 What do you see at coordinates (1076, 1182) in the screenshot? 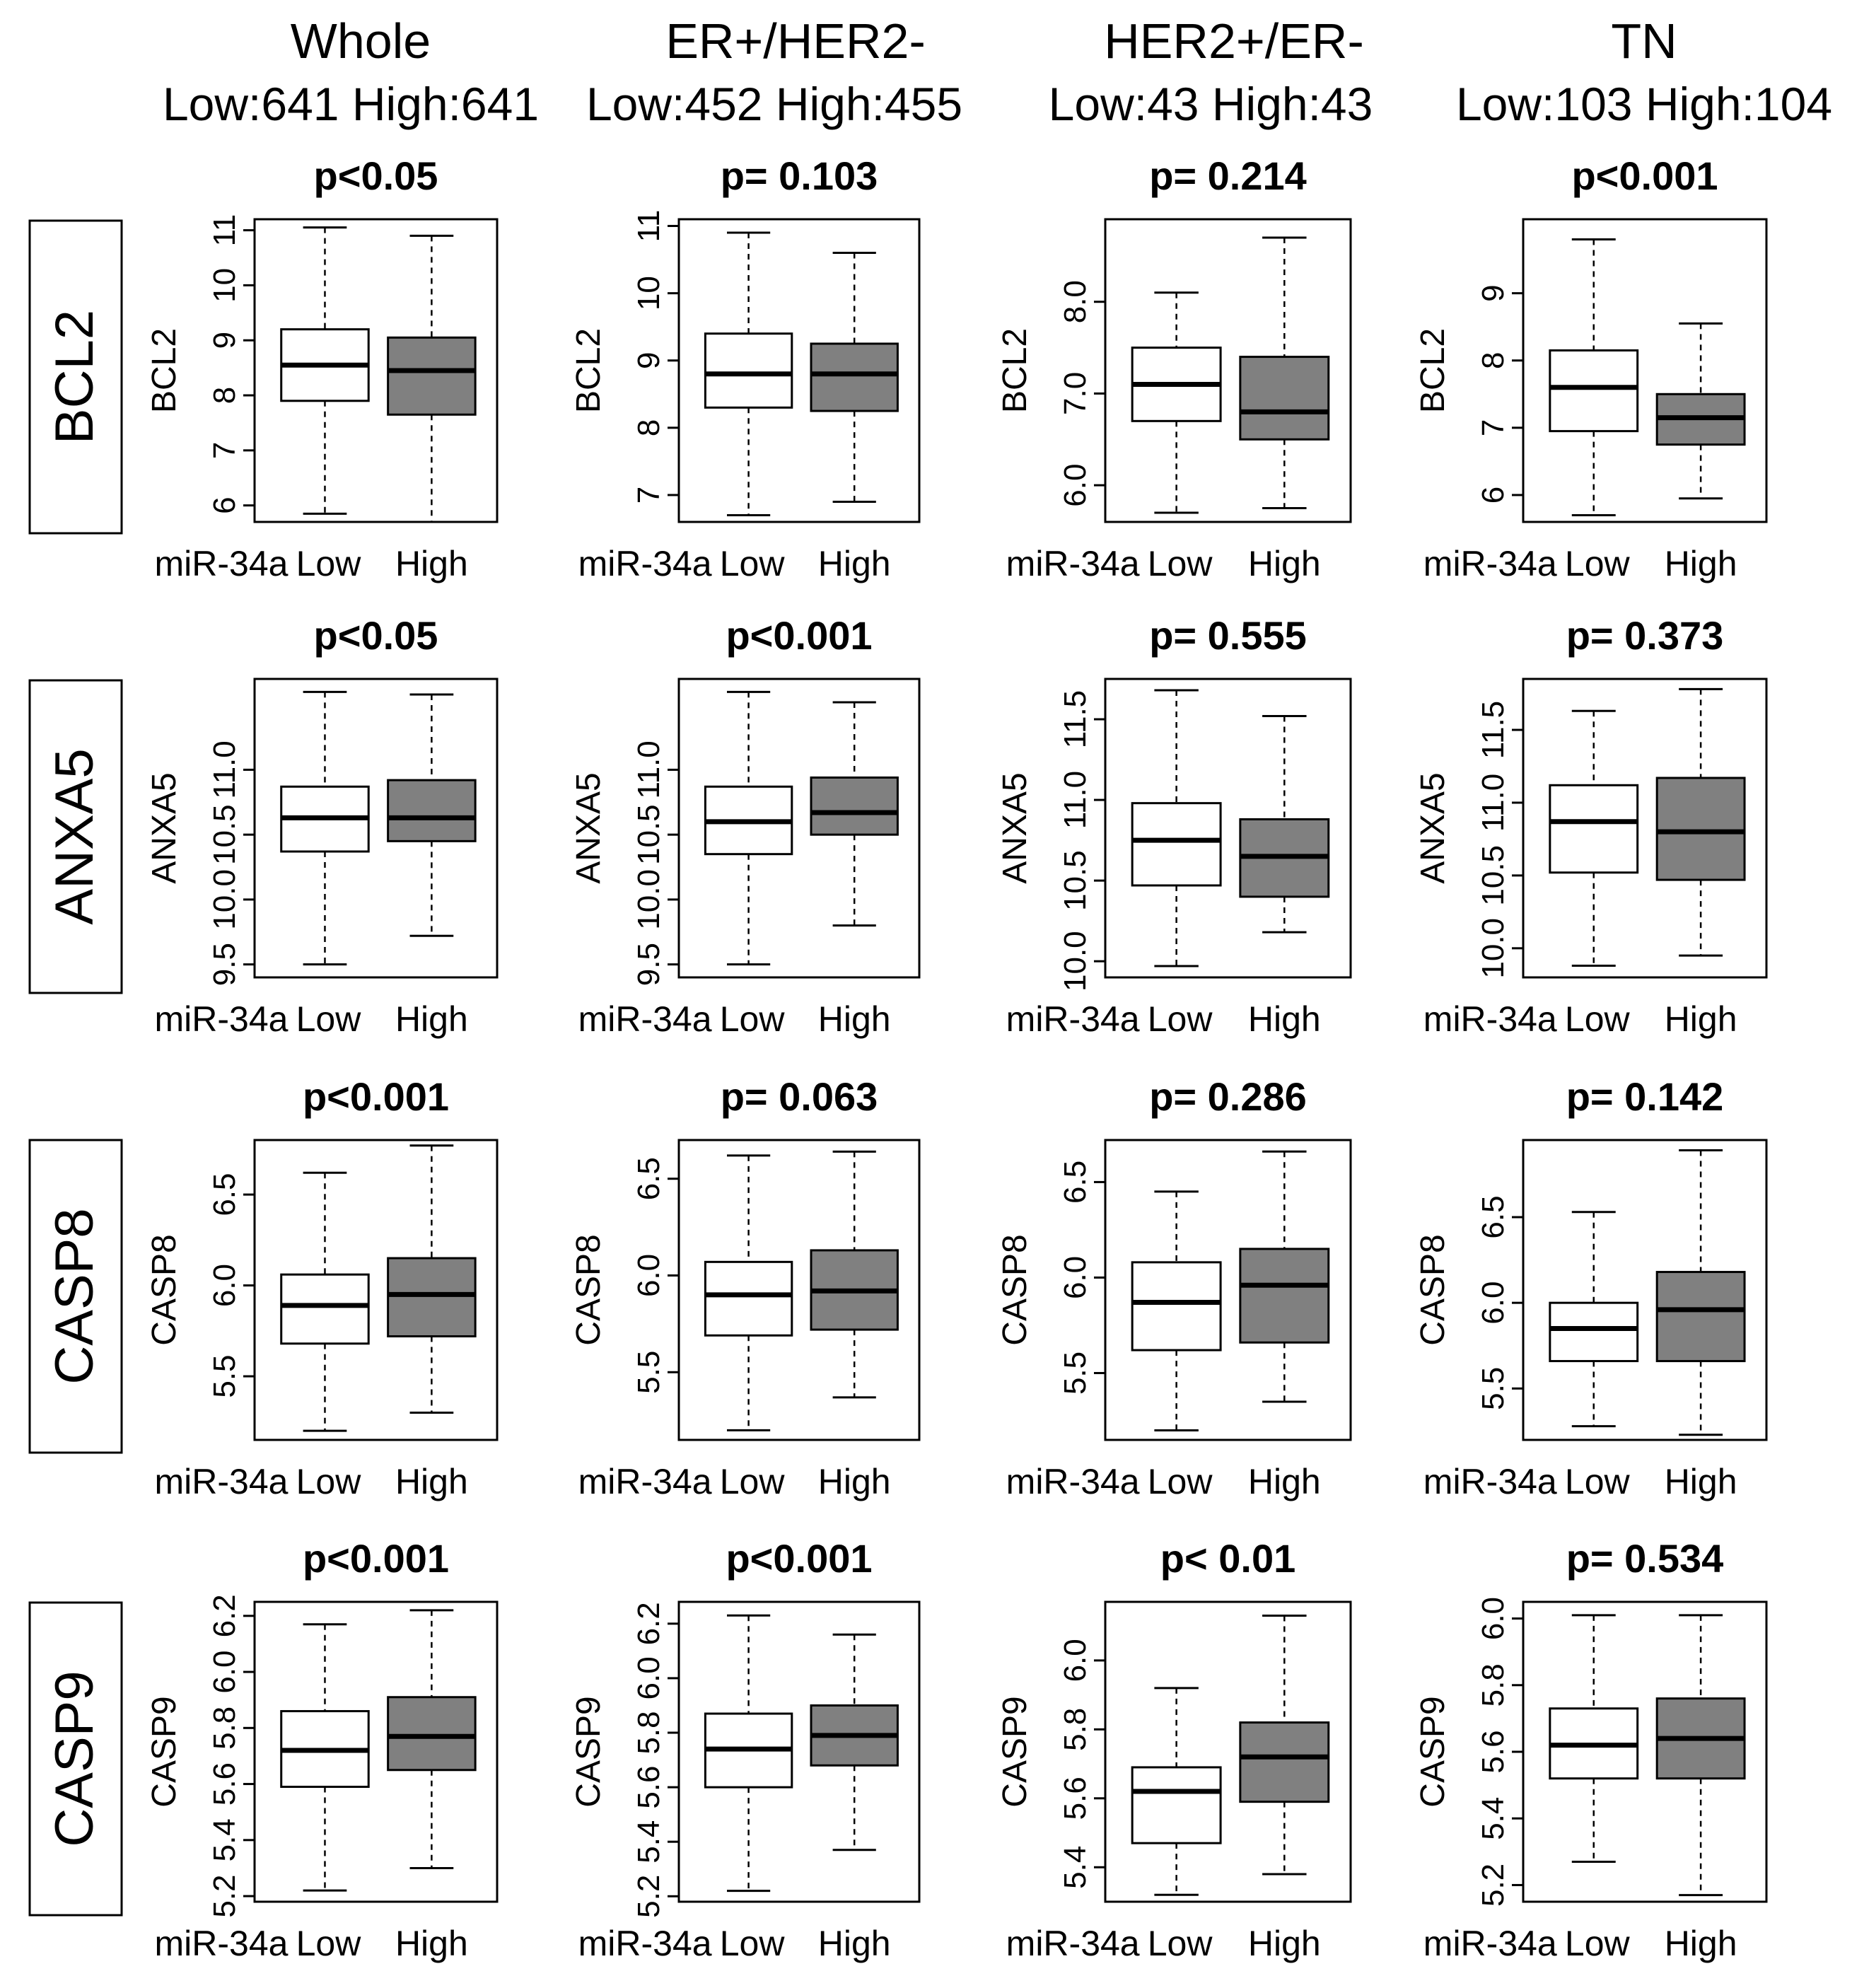
I see `y-tick-label-casp8-her2-pos-2: 6.5` at bounding box center [1076, 1182].